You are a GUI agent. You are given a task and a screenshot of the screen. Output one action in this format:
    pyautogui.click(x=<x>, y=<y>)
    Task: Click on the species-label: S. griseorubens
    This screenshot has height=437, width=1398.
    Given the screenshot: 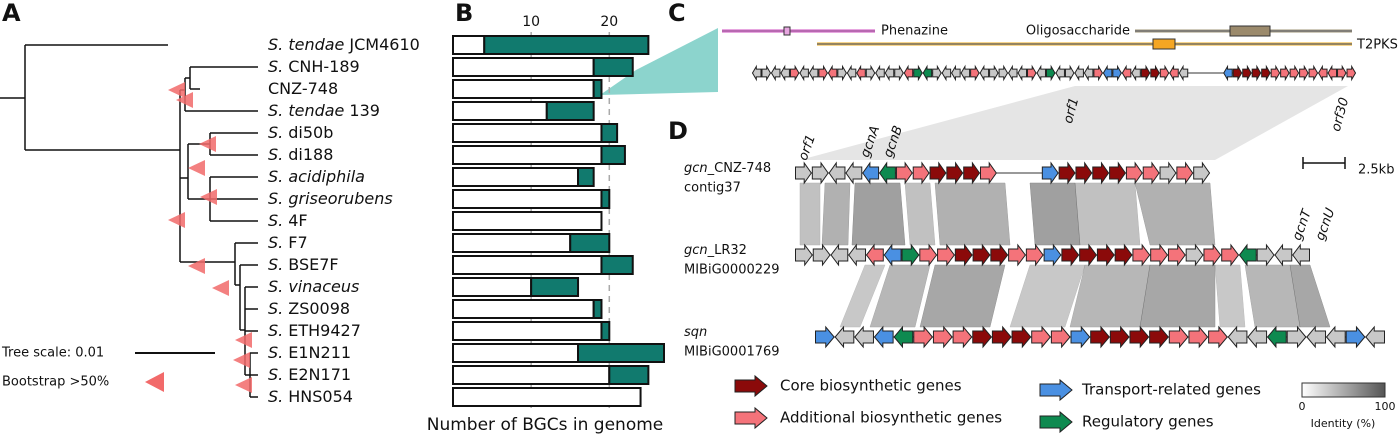 What is the action you would take?
    pyautogui.click(x=330, y=198)
    